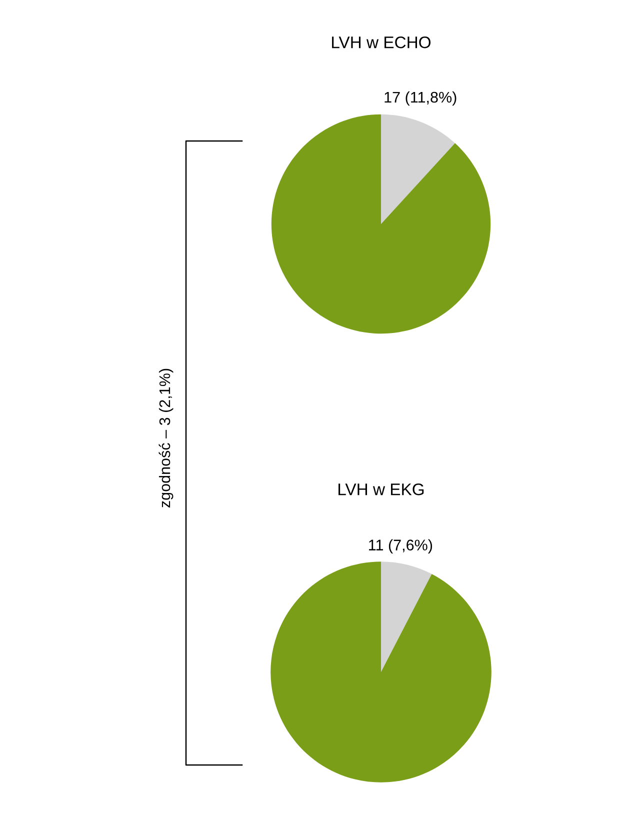  I want to click on chart-title: LVH w ECHO, so click(381, 42).